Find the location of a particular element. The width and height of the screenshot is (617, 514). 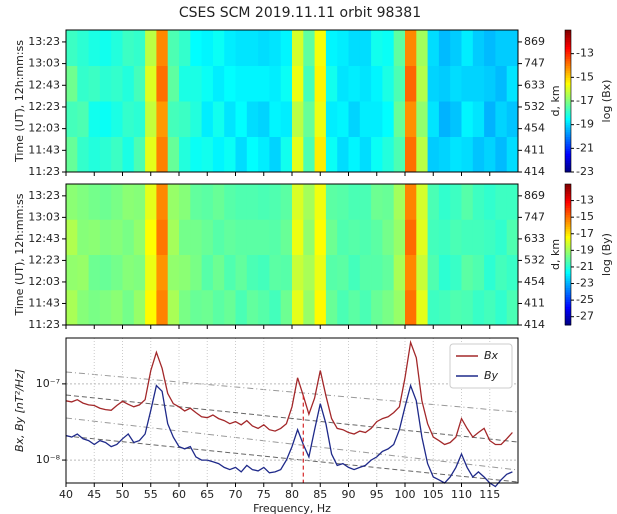

y2-tick-label: 633 is located at coordinates (534, 84).